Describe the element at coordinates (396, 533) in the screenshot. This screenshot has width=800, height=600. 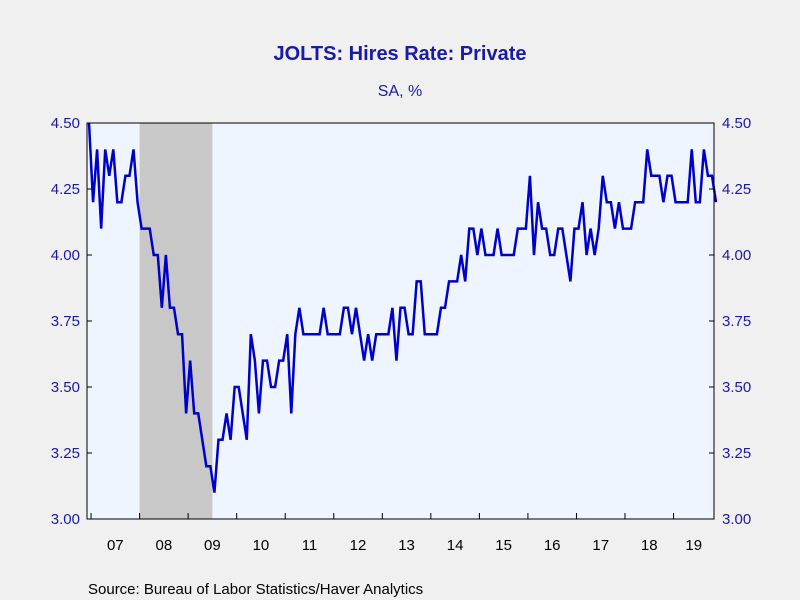
I see `x-axis: 07 08 09 10 11 12 13 14 15 16 17 18 19` at that location.